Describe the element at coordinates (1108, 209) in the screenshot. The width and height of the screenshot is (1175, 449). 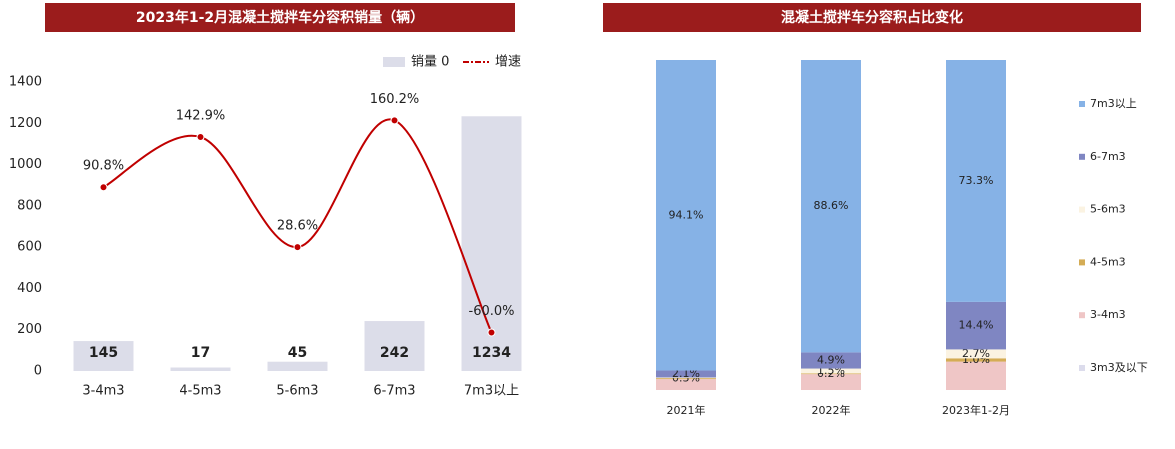
I see `legend-label: 5-6m3` at that location.